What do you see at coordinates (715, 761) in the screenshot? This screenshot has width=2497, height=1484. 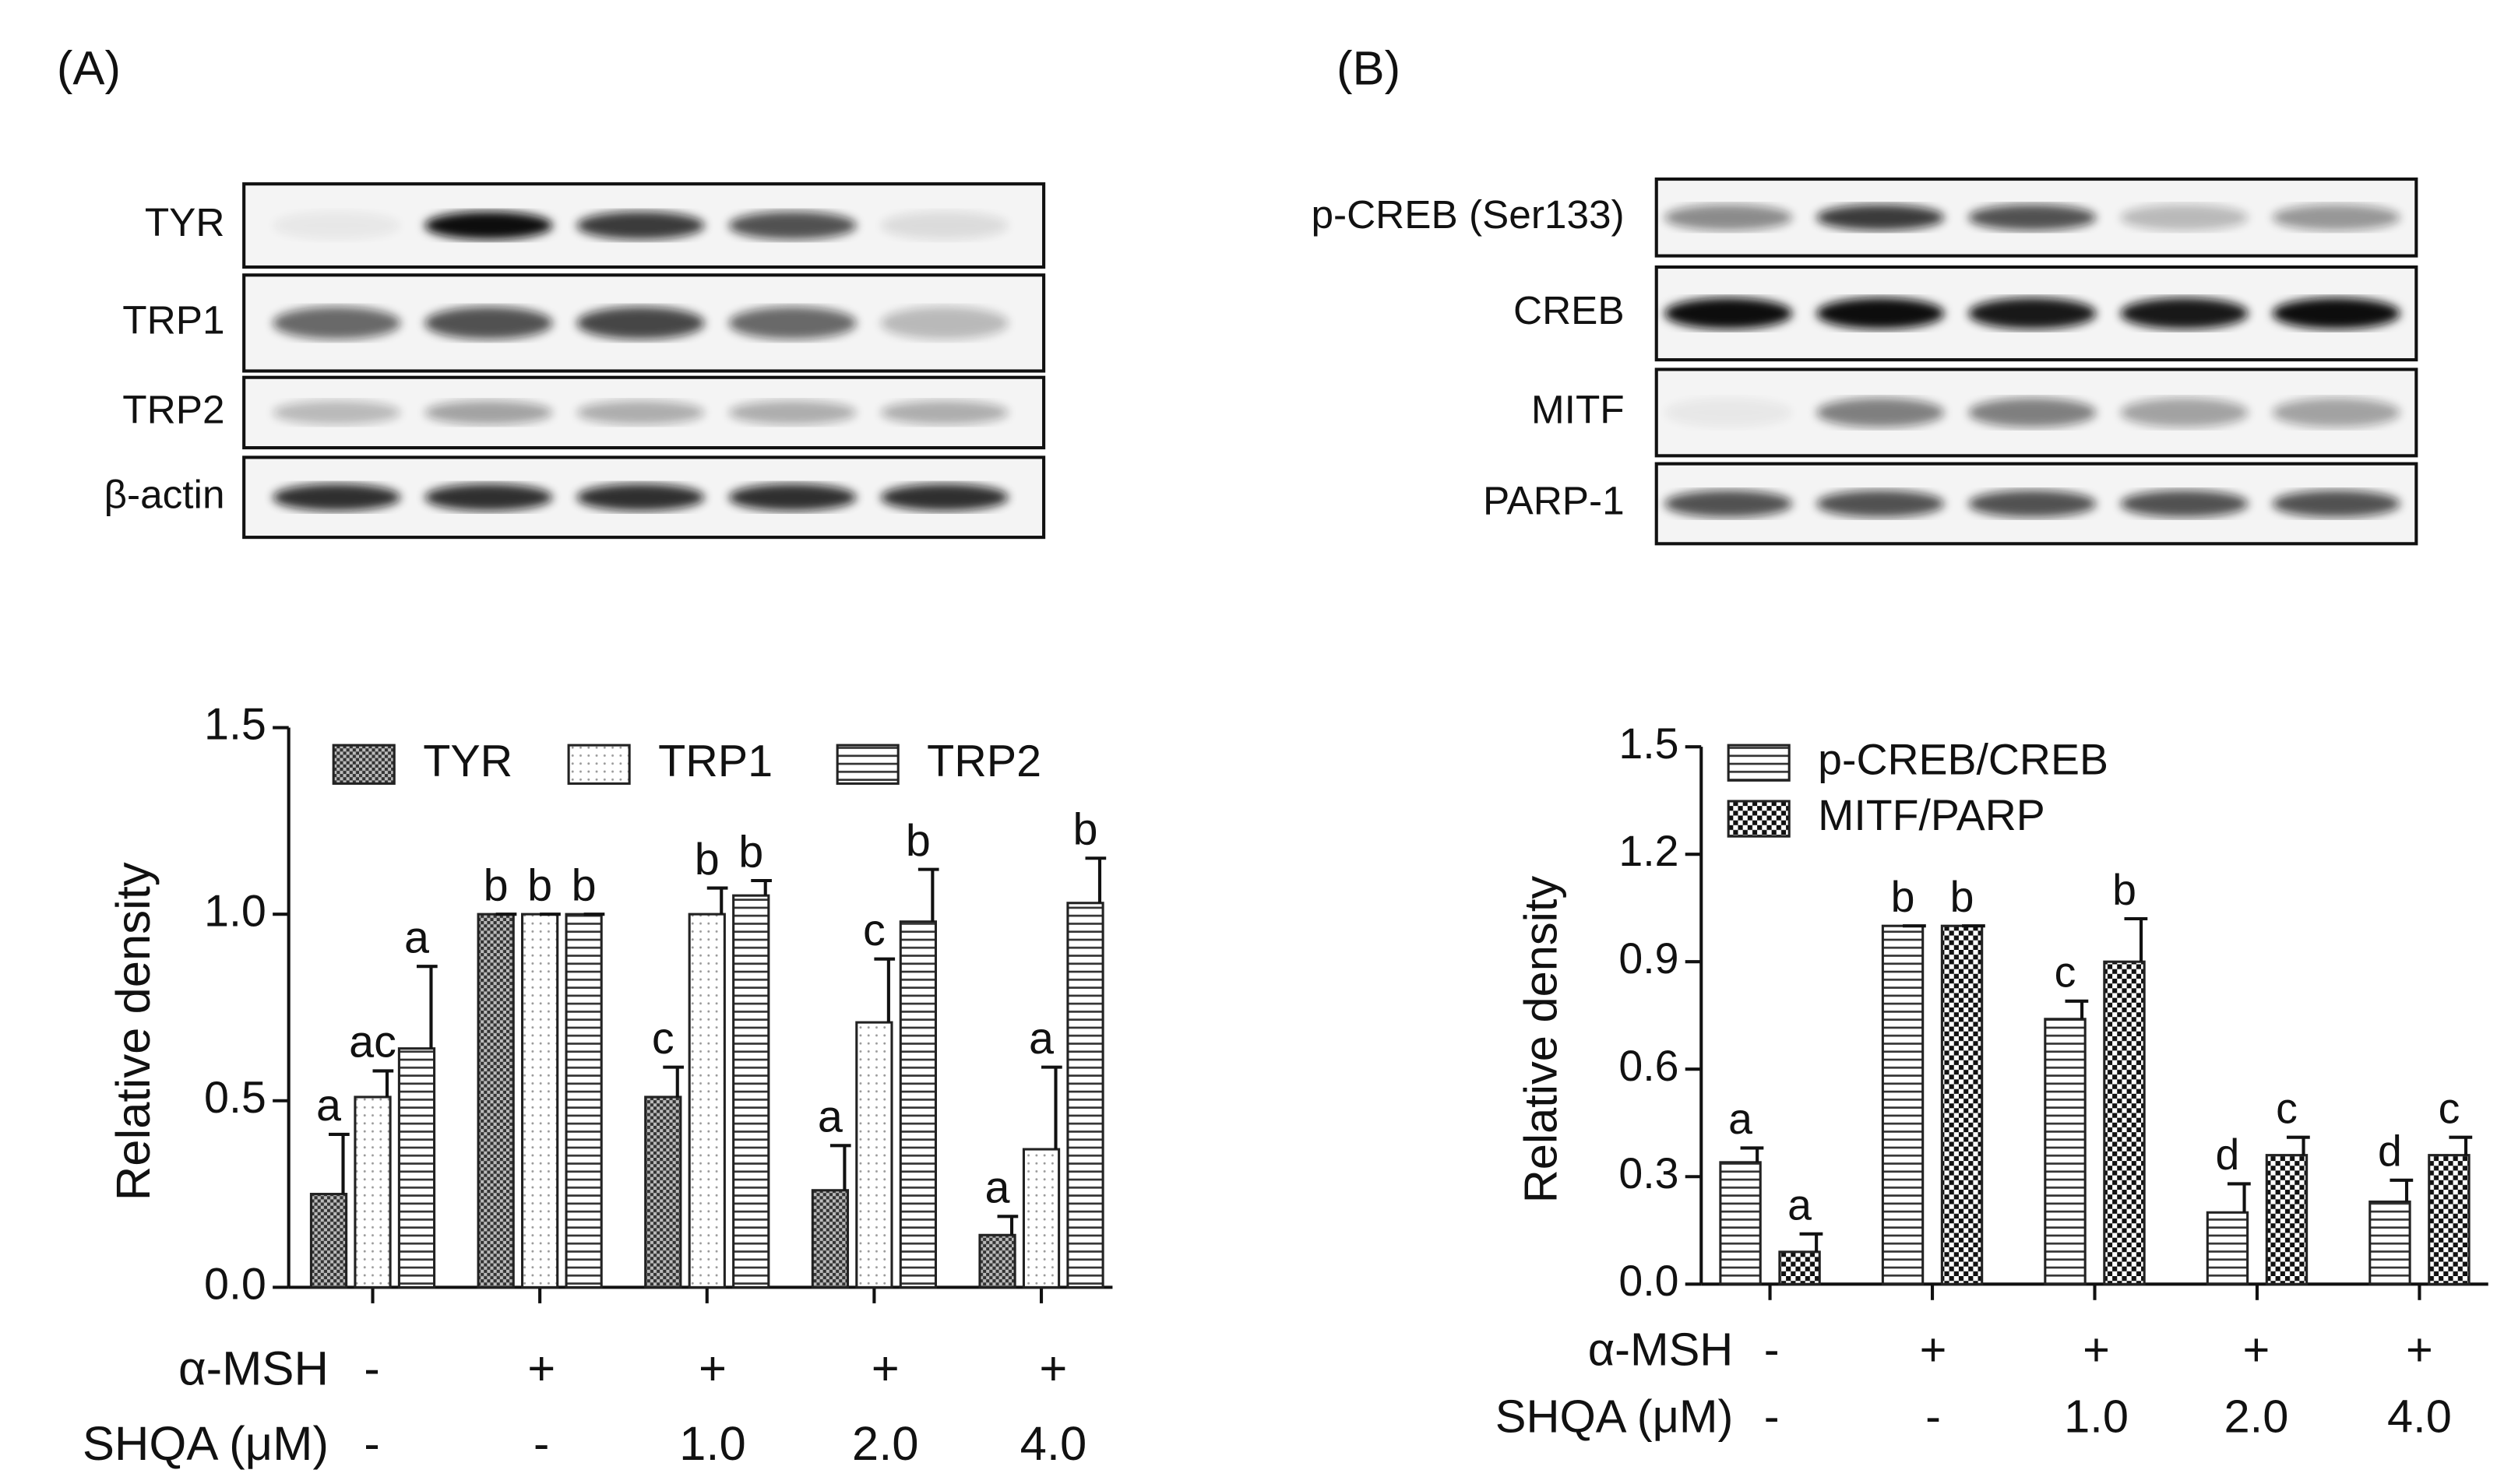 I see `legend-label: TRP1` at bounding box center [715, 761].